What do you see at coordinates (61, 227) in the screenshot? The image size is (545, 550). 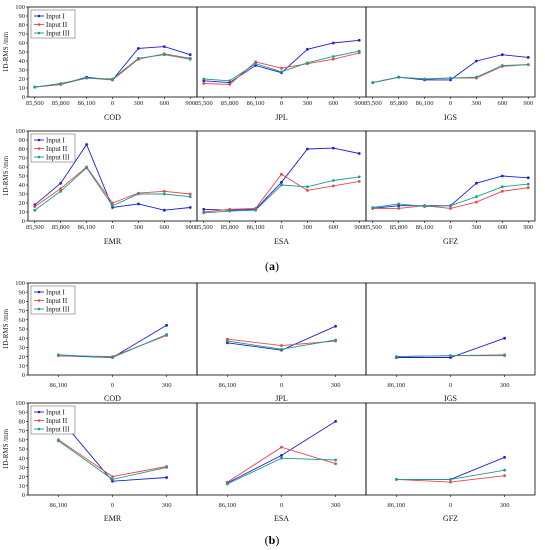 I see `x-tick-label: 85,800` at bounding box center [61, 227].